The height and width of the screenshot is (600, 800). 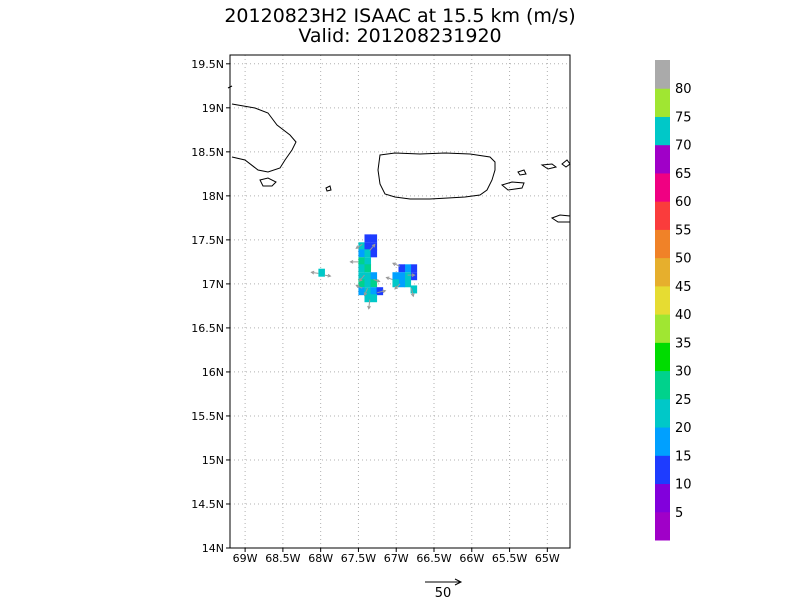 I want to click on x-tick-label: 68.5W, so click(x=282, y=558).